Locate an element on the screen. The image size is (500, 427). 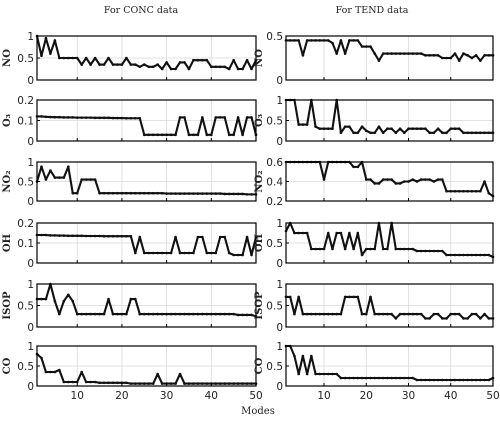
panel-tend-co-ylabel: CO is located at coordinates (259, 365).